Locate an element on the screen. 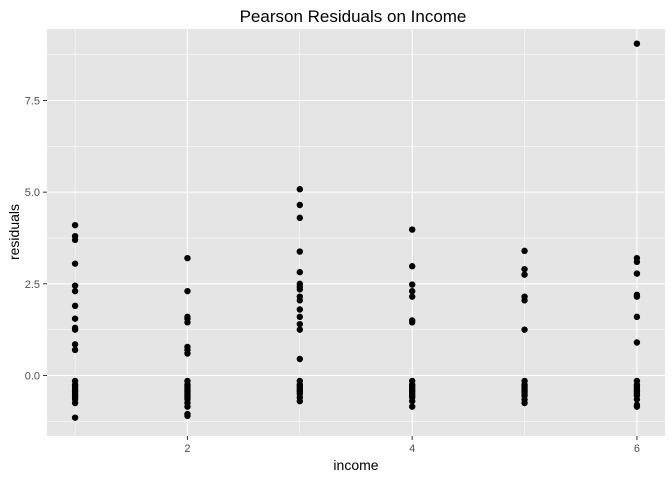 This screenshot has height=480, width=672. y-tick-label: 0.0 is located at coordinates (32, 377).